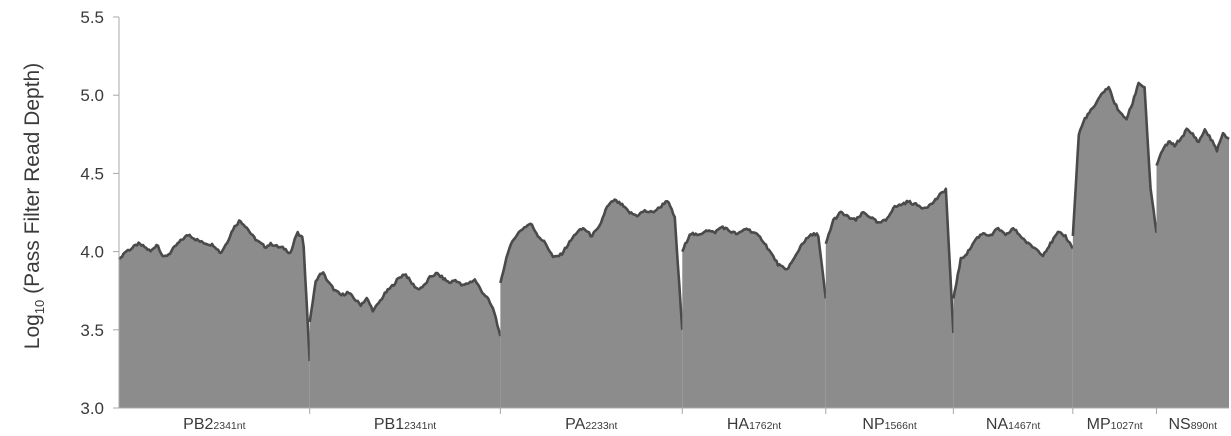 This screenshot has width=1231, height=436. I want to click on segment-length: 1762nt, so click(765, 426).